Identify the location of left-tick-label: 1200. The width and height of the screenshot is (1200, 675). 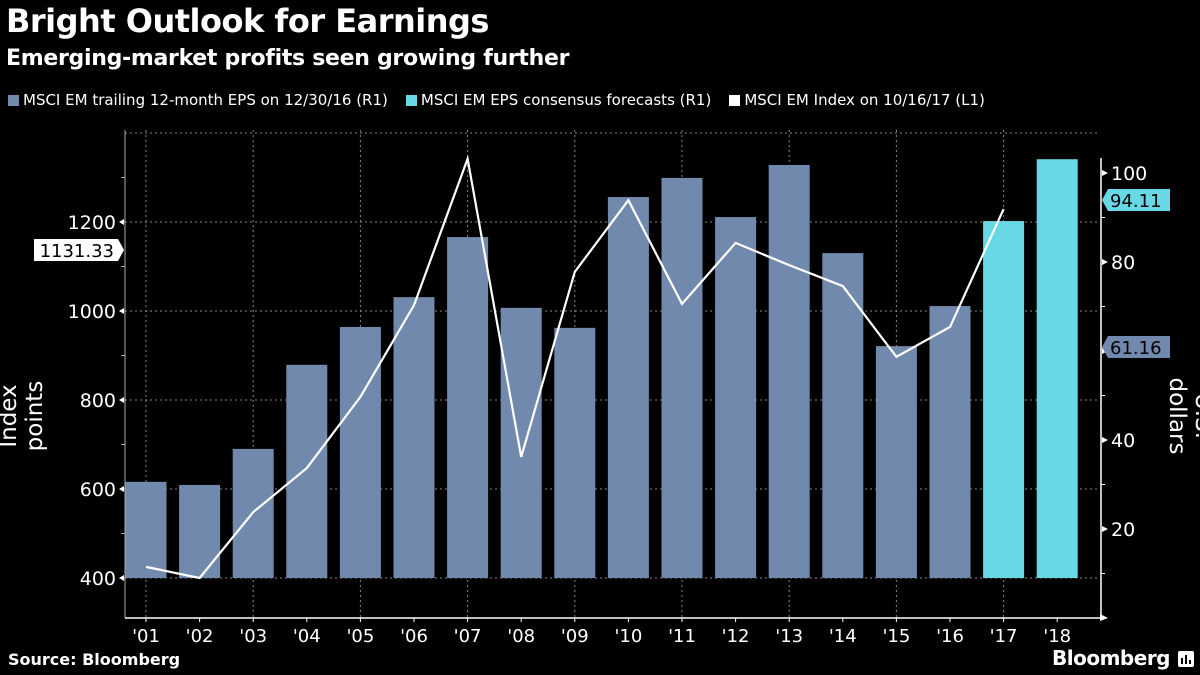
(92, 223).